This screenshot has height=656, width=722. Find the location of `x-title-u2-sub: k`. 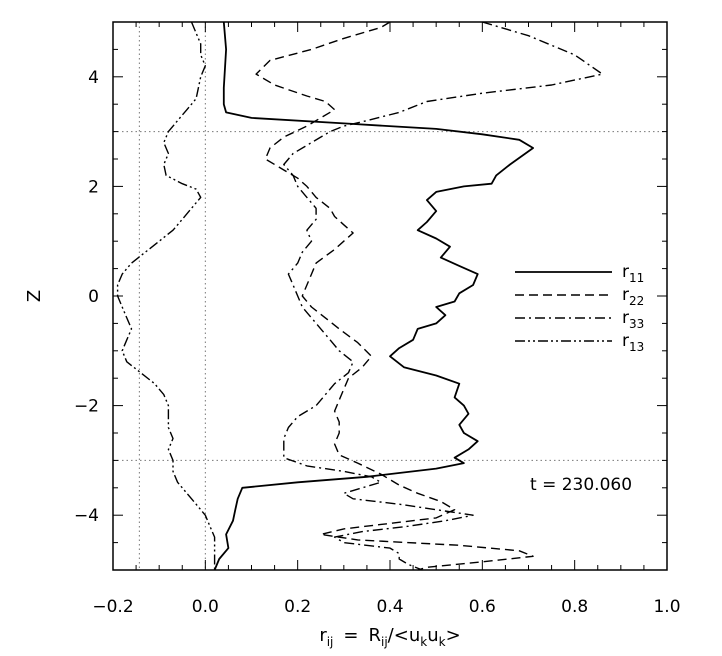

x-title-u2-sub: k is located at coordinates (442, 642).